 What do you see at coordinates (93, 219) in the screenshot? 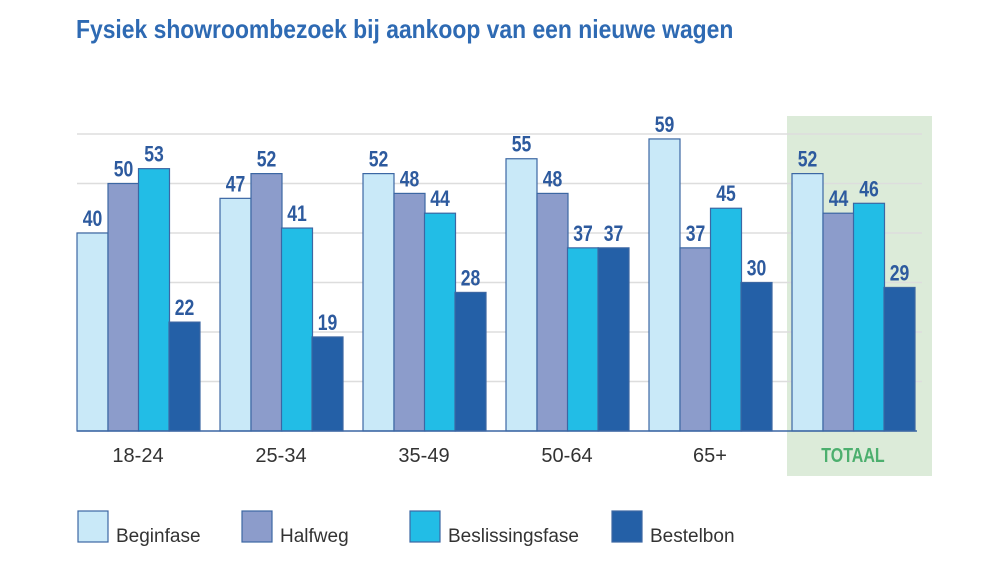
I see `data-label: 40` at bounding box center [93, 219].